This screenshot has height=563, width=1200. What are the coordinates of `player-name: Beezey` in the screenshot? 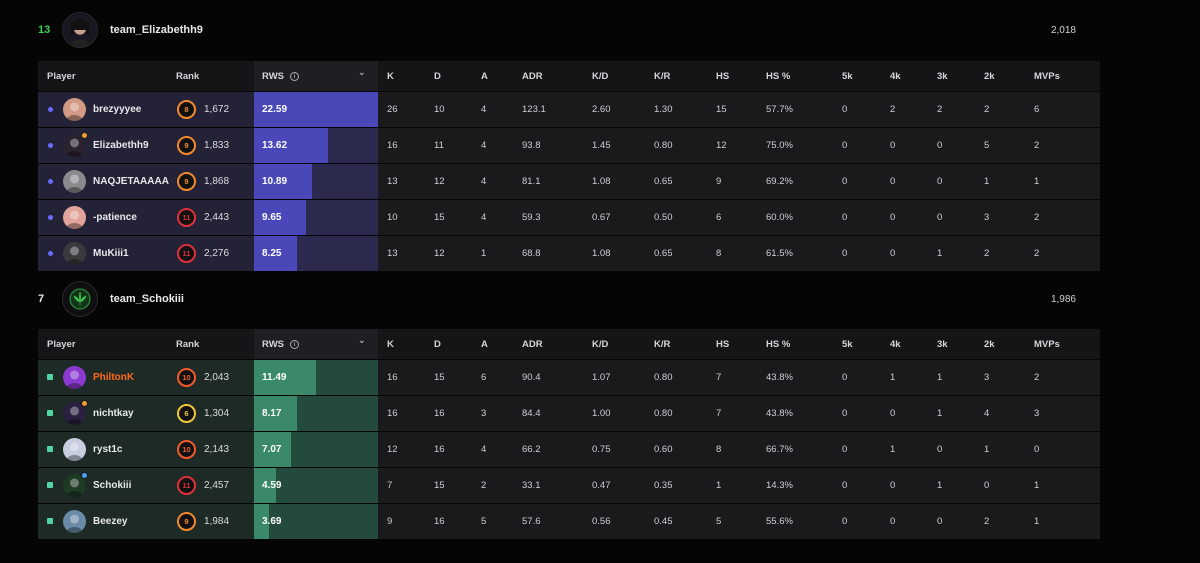 It's located at (110, 521).